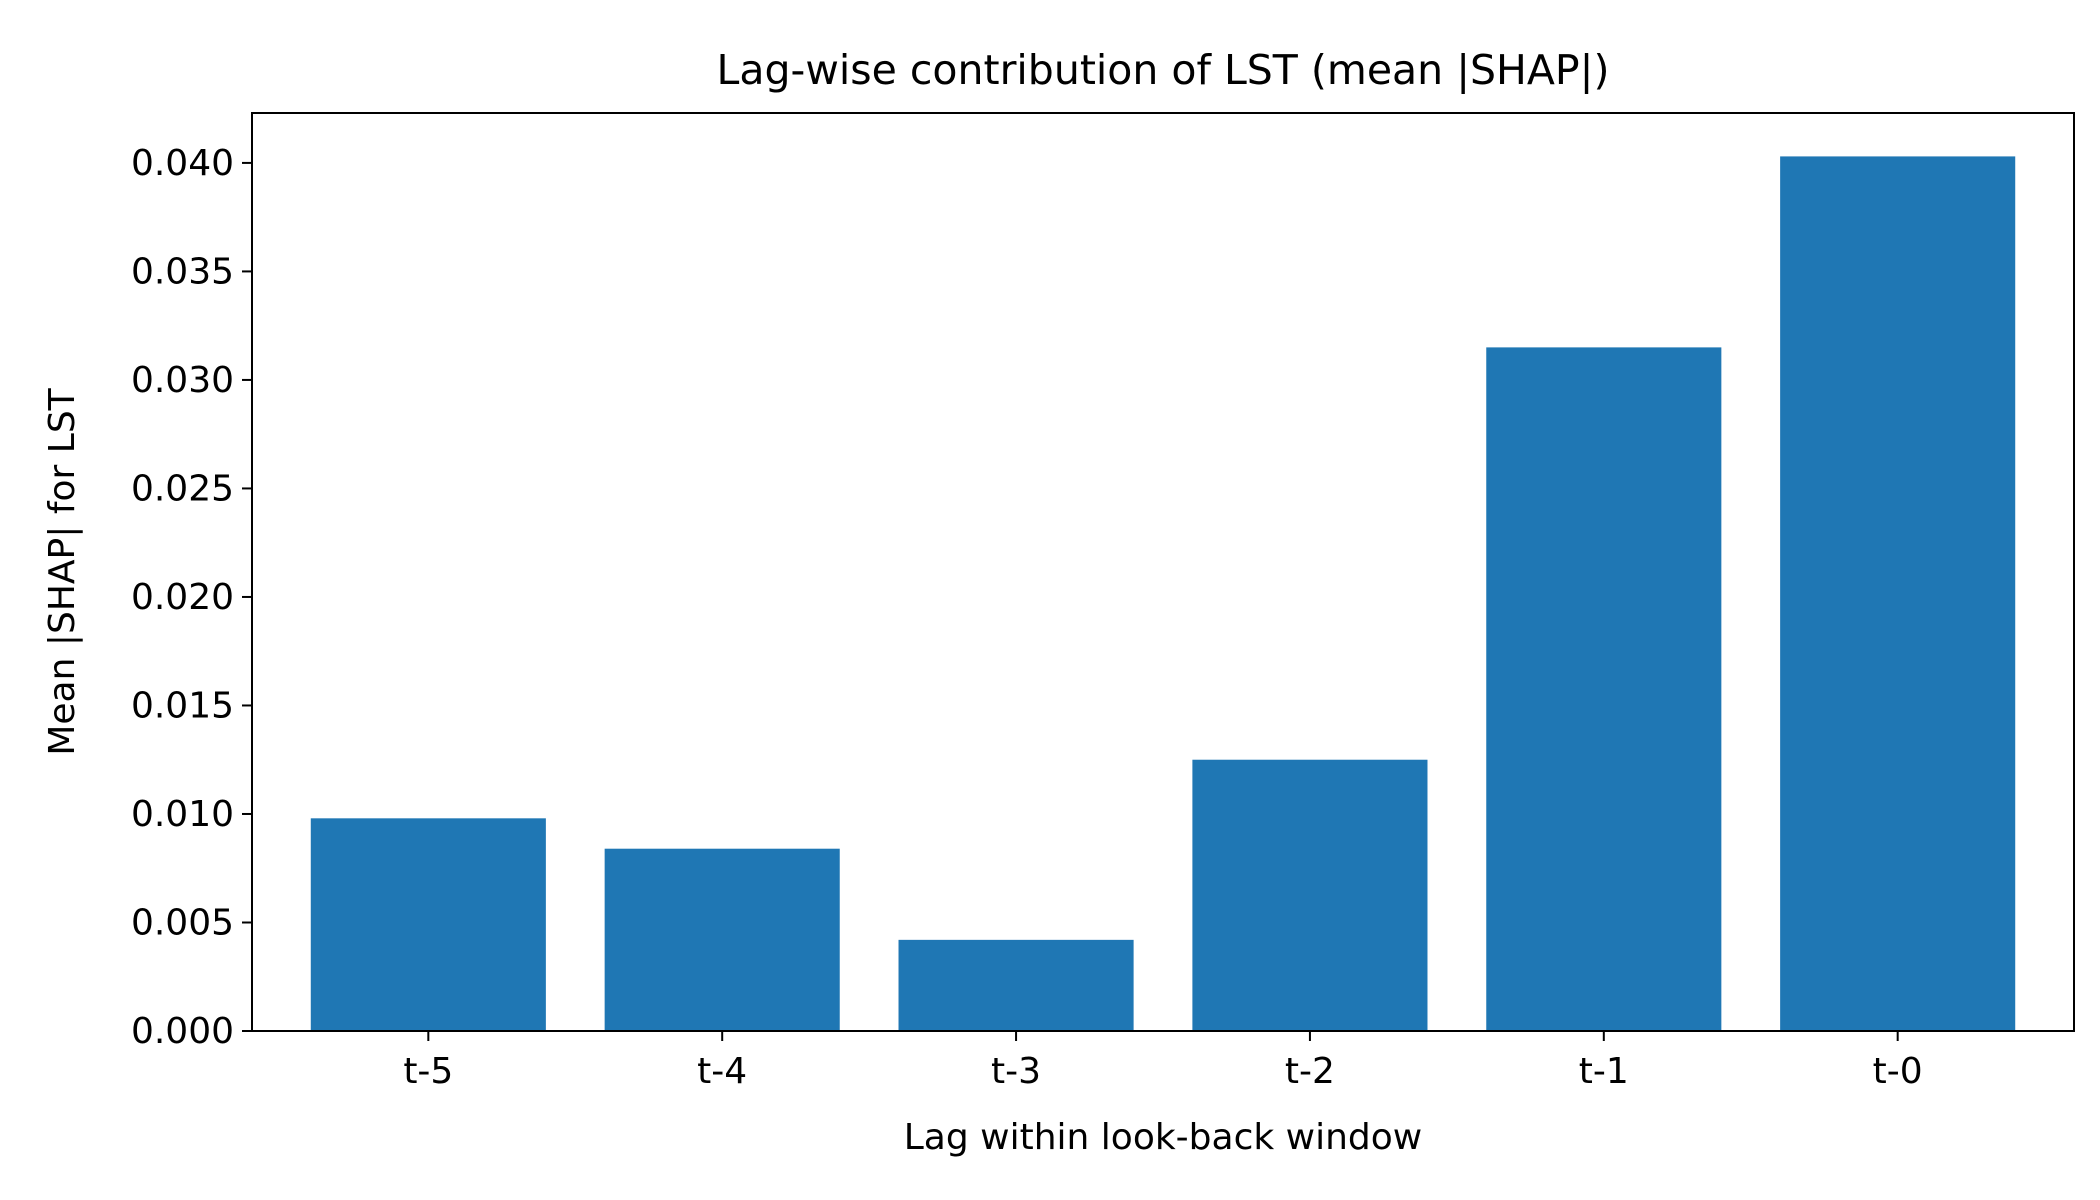  Describe the element at coordinates (182, 922) in the screenshot. I see `y-tick-label: 0.005` at that location.